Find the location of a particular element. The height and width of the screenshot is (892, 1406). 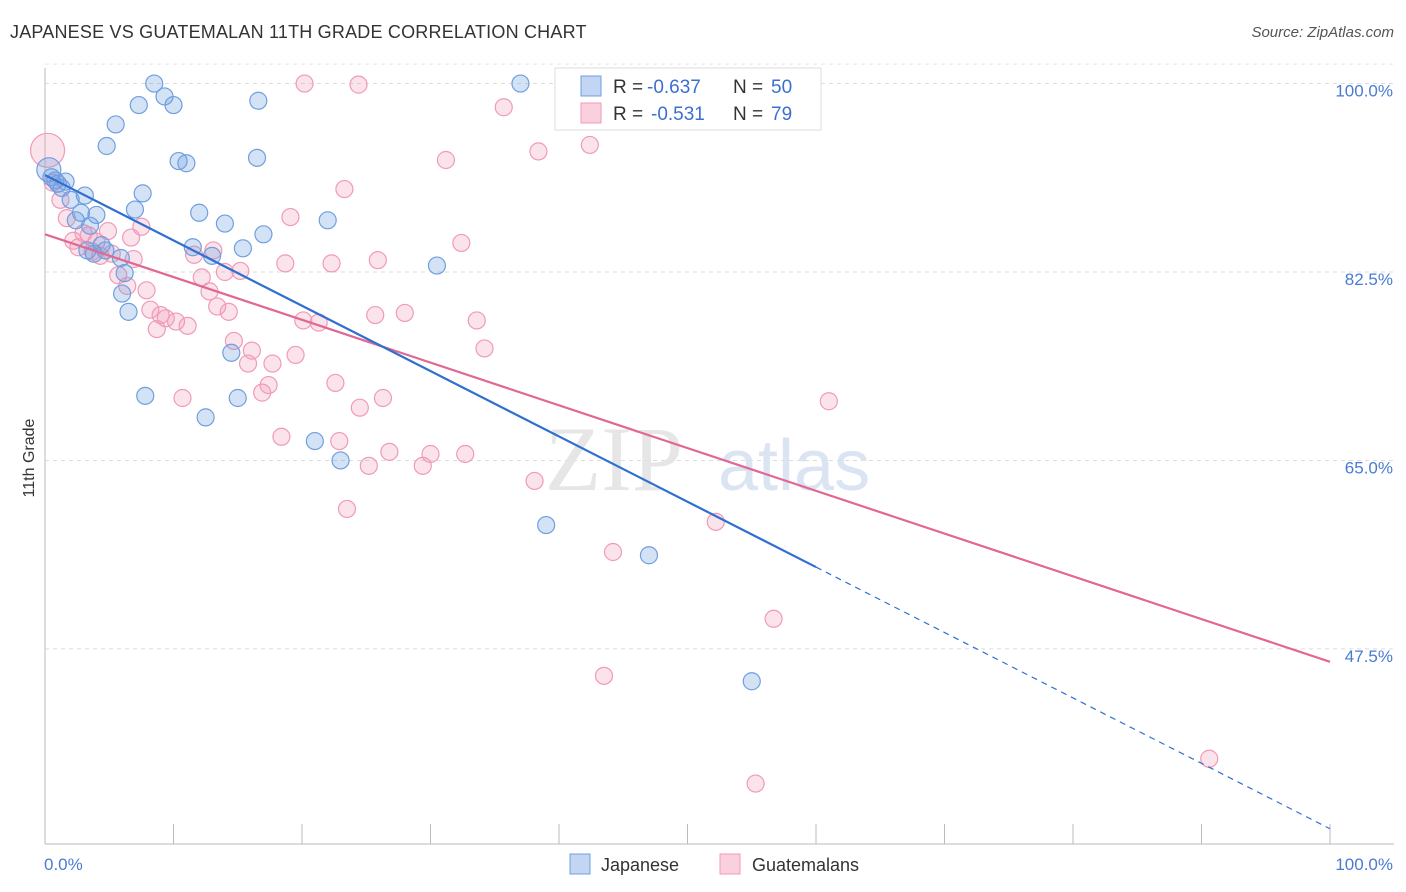

x-tick-label-0: 0.0% is located at coordinates (63, 864).